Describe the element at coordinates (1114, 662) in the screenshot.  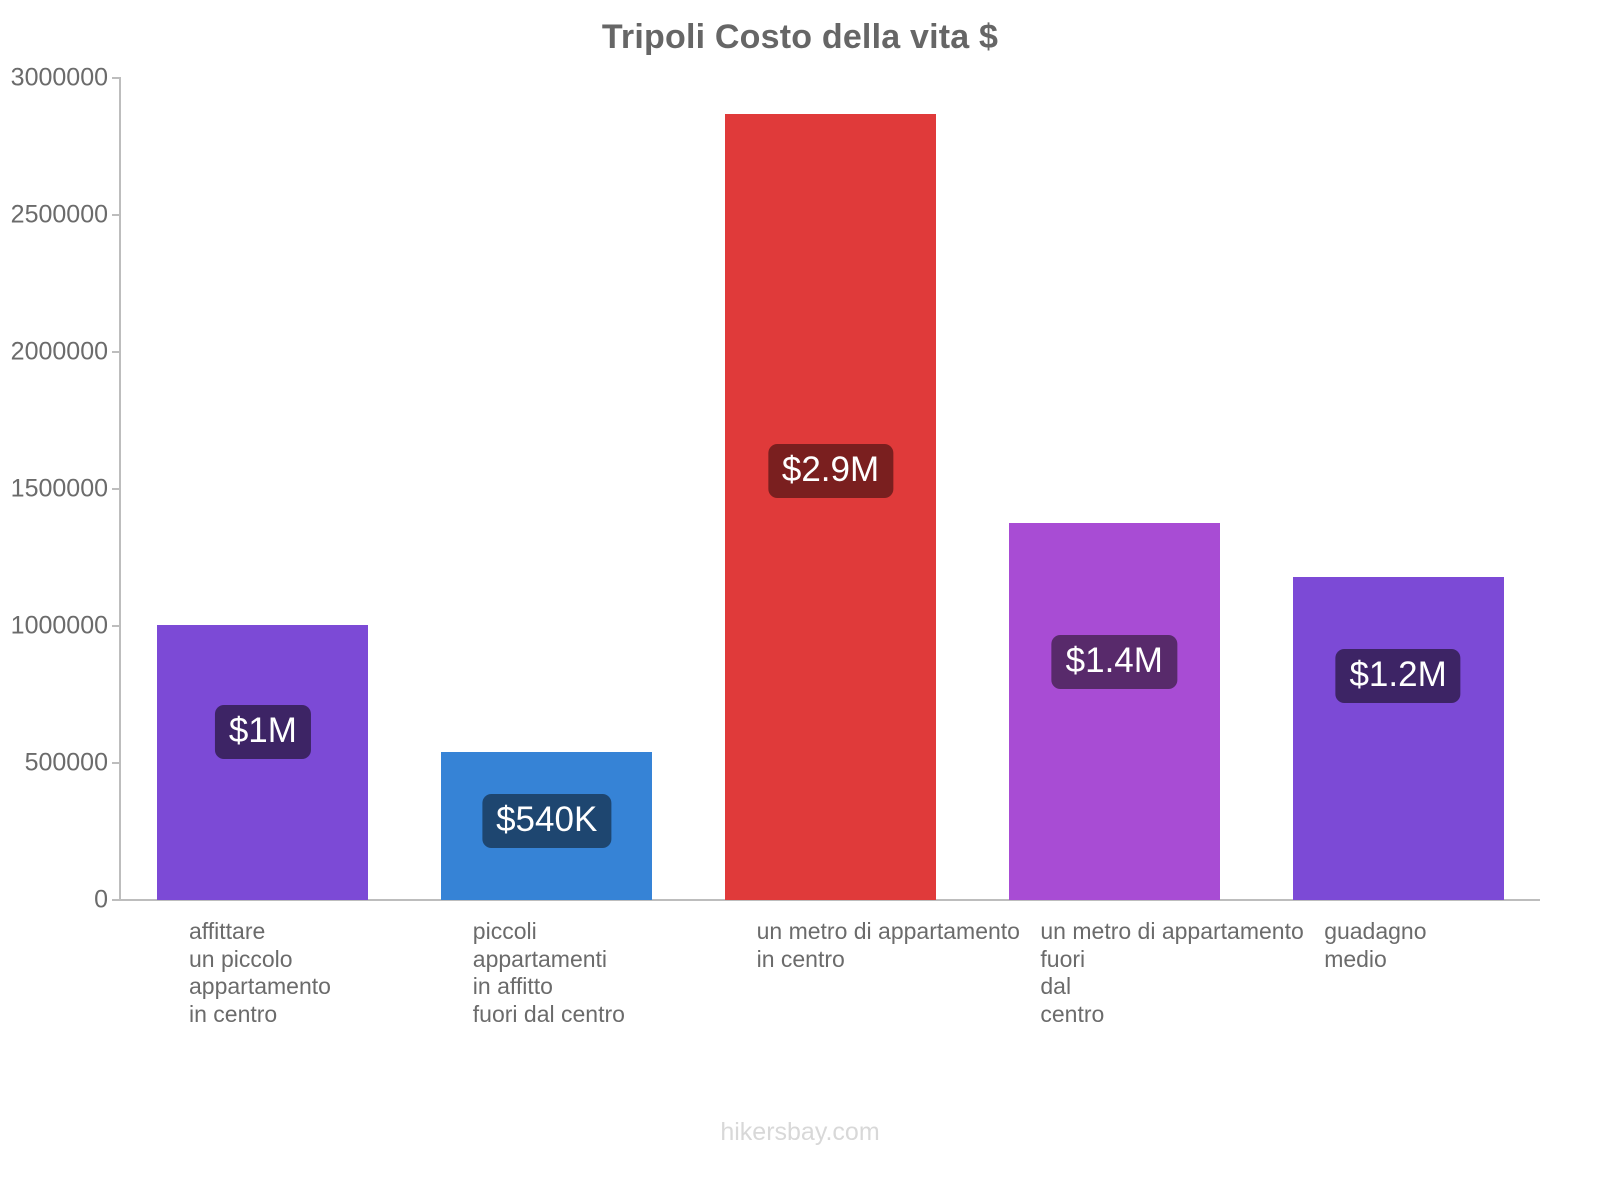
I see `bar-value-label: $1.4M` at that location.